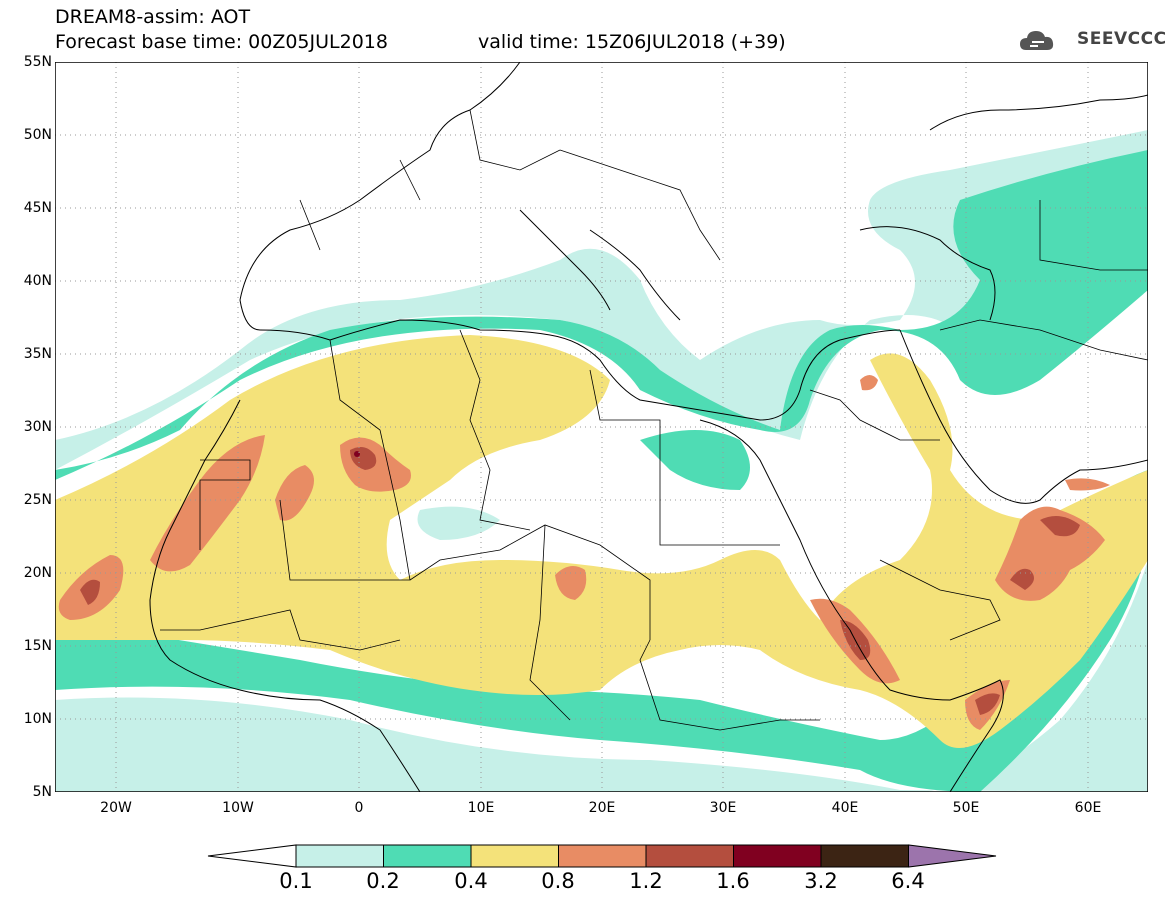 This screenshot has width=1165, height=905. I want to click on lat-label: 15N, so click(37, 646).